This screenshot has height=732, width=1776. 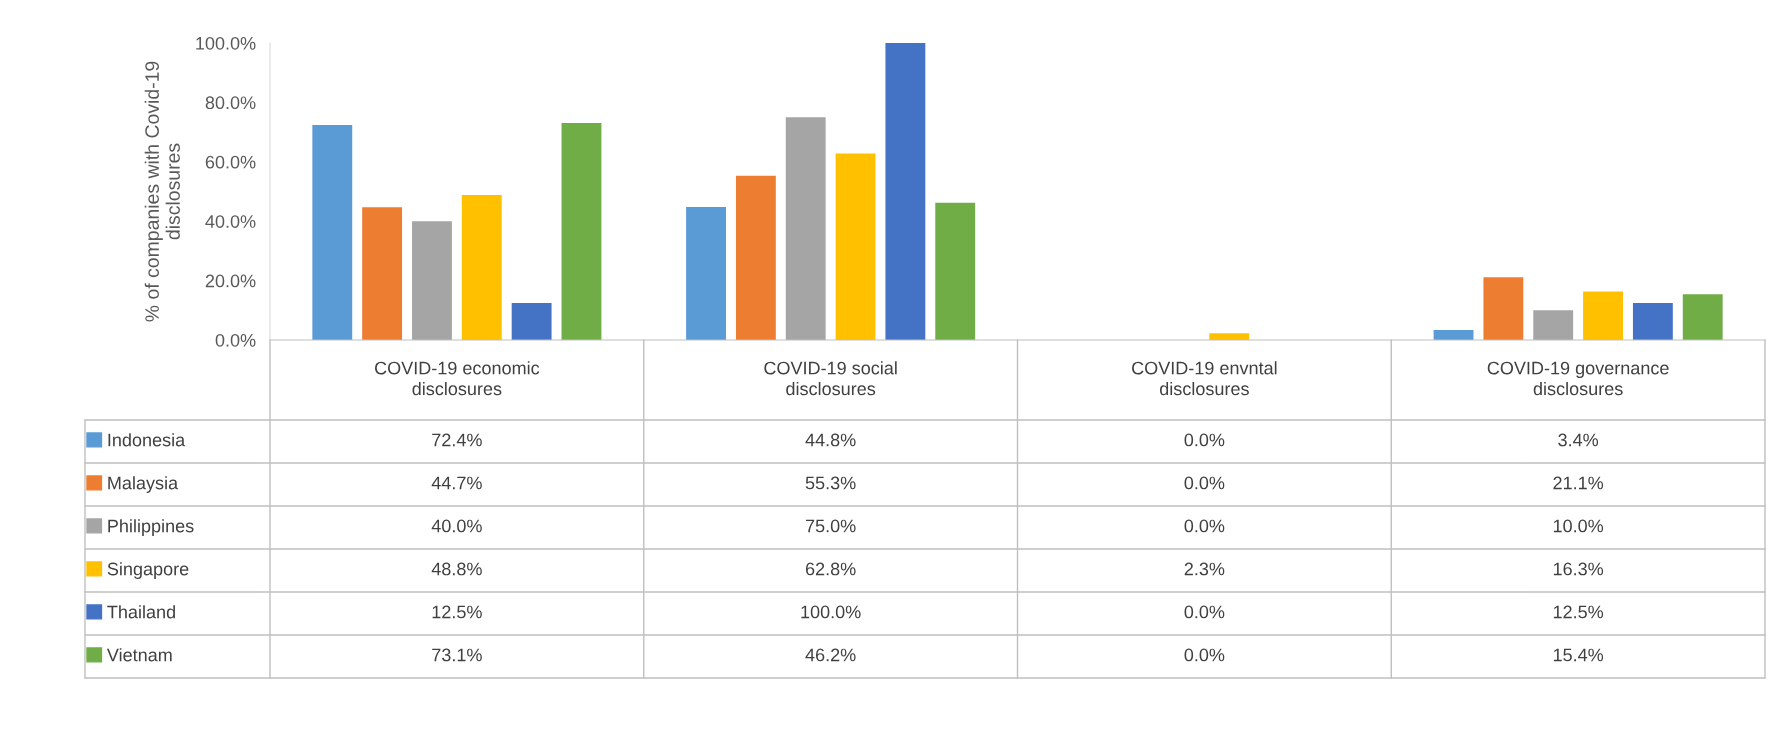 I want to click on data-label: 2.3%, so click(x=1204, y=569).